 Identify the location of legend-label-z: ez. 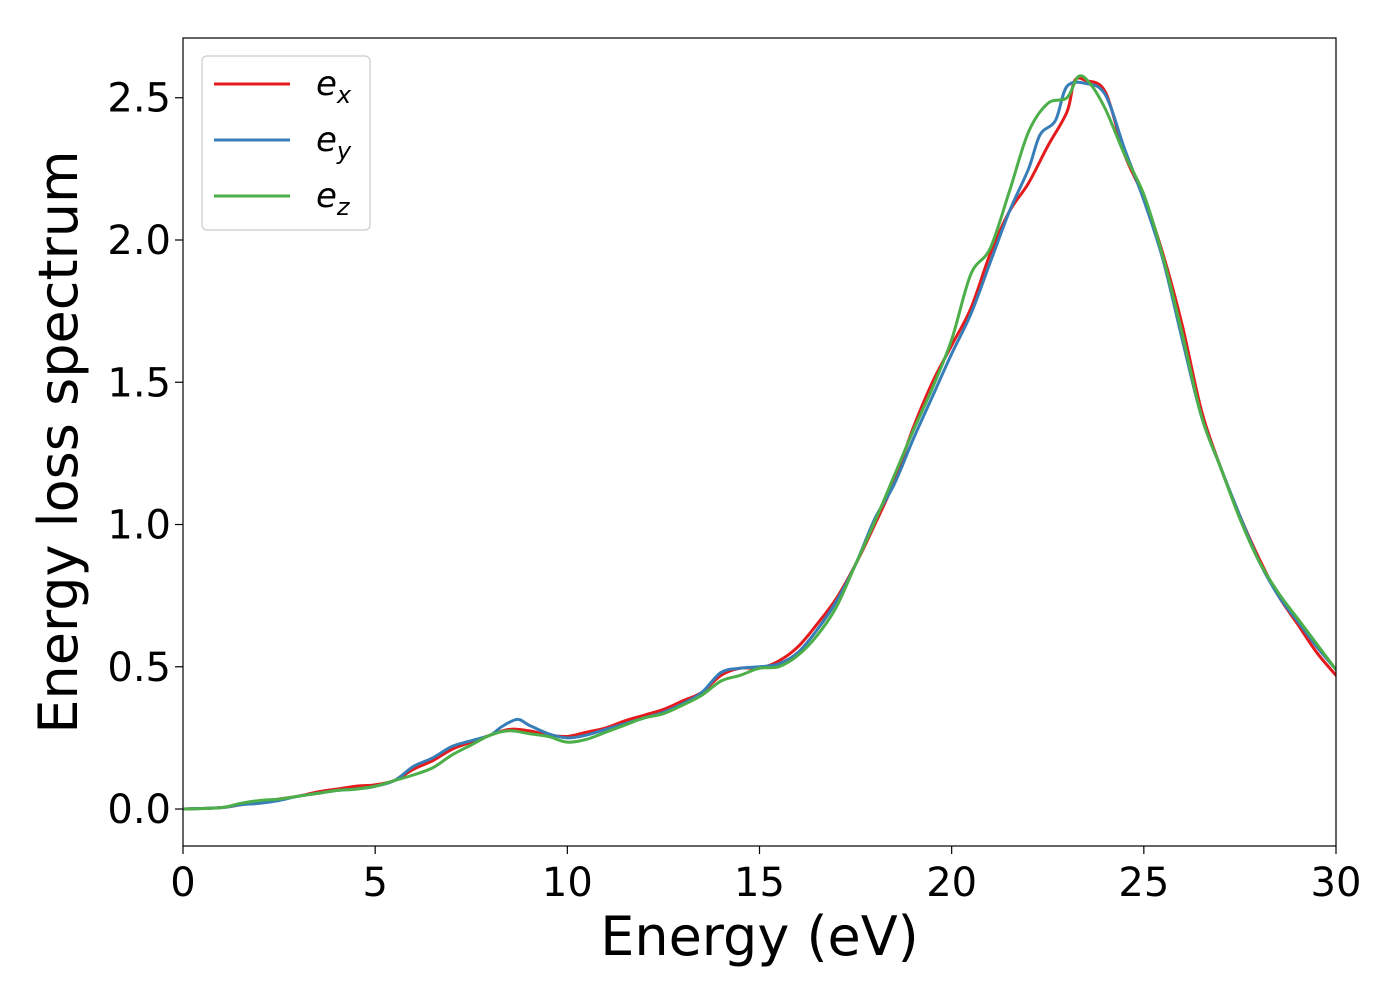
(333, 198).